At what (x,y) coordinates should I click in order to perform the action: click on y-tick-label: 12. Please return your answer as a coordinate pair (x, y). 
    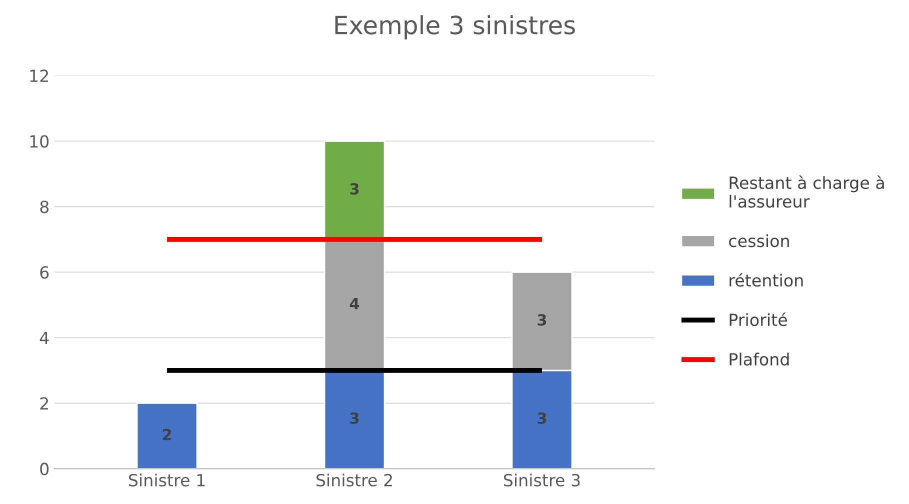
    Looking at the image, I should click on (39, 76).